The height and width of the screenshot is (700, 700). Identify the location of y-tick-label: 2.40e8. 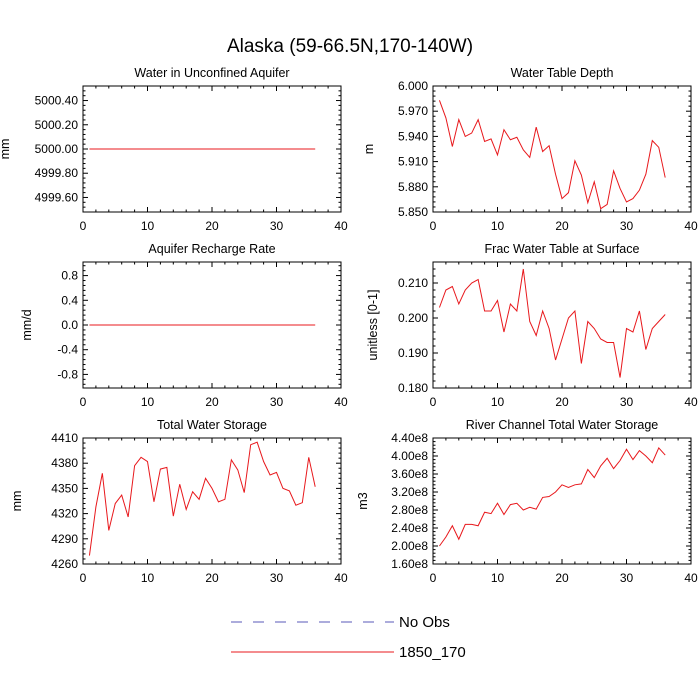
(409, 528).